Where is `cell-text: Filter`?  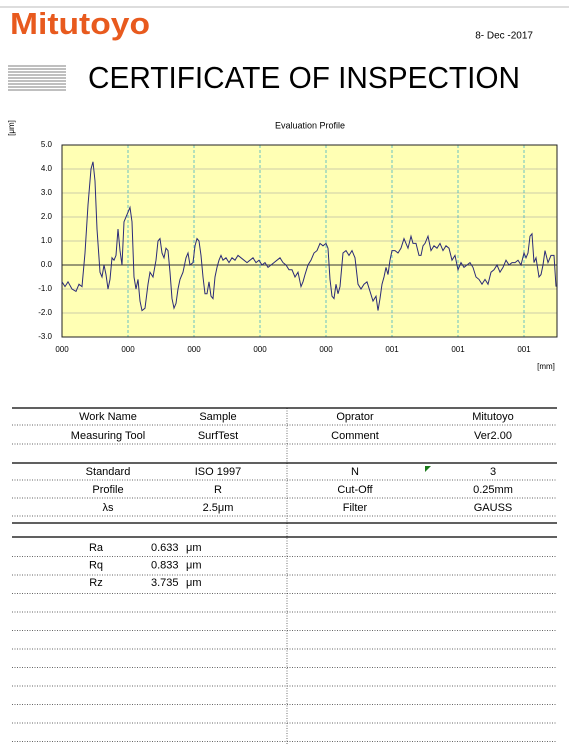 cell-text: Filter is located at coordinates (355, 508).